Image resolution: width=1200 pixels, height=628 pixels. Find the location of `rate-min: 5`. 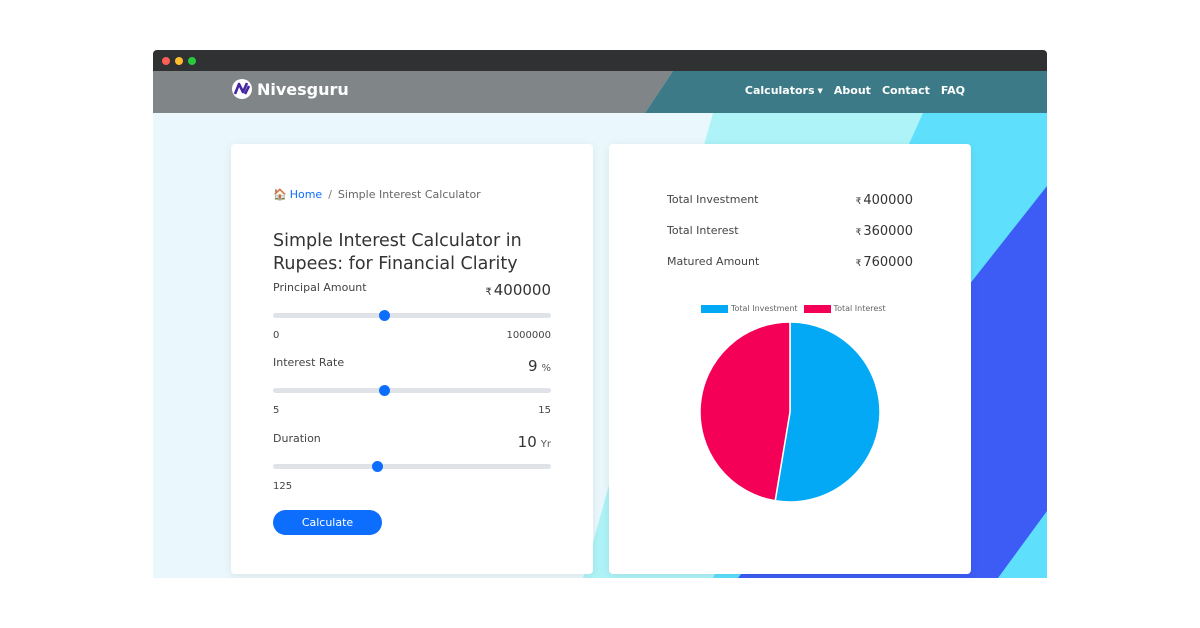

rate-min: 5 is located at coordinates (276, 410).